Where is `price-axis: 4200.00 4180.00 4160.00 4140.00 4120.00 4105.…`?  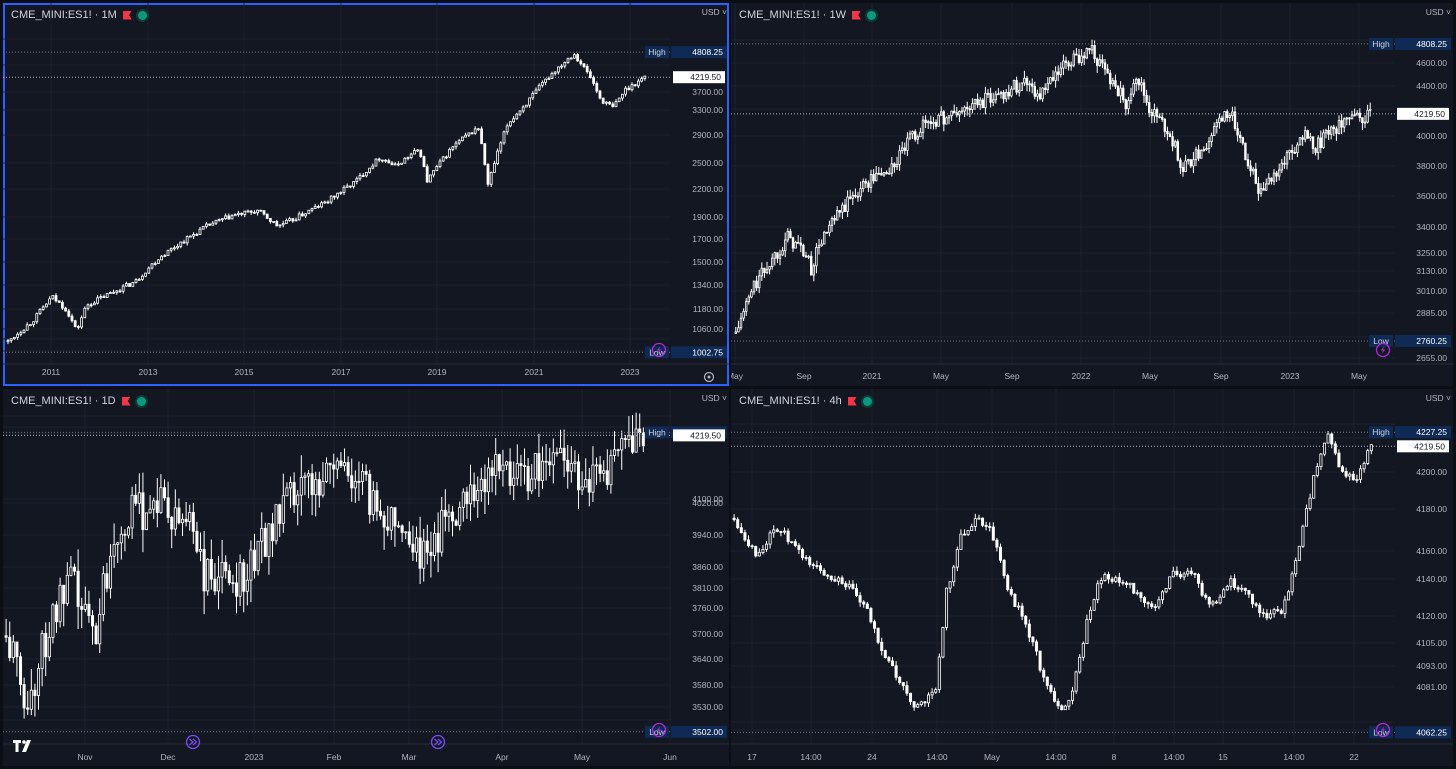
price-axis: 4200.00 4180.00 4160.00 4140.00 4120.00 4105.… is located at coordinates (1431, 601).